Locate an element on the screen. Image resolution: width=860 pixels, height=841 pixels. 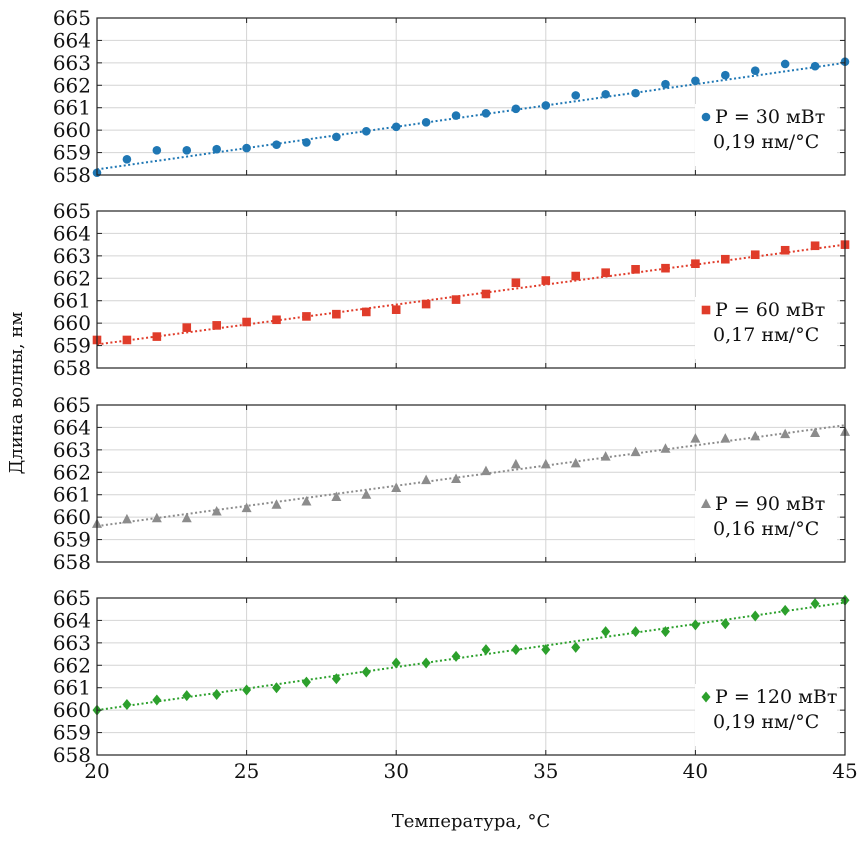
legend-power-label: P = 120 мВт is located at coordinates (776, 697).